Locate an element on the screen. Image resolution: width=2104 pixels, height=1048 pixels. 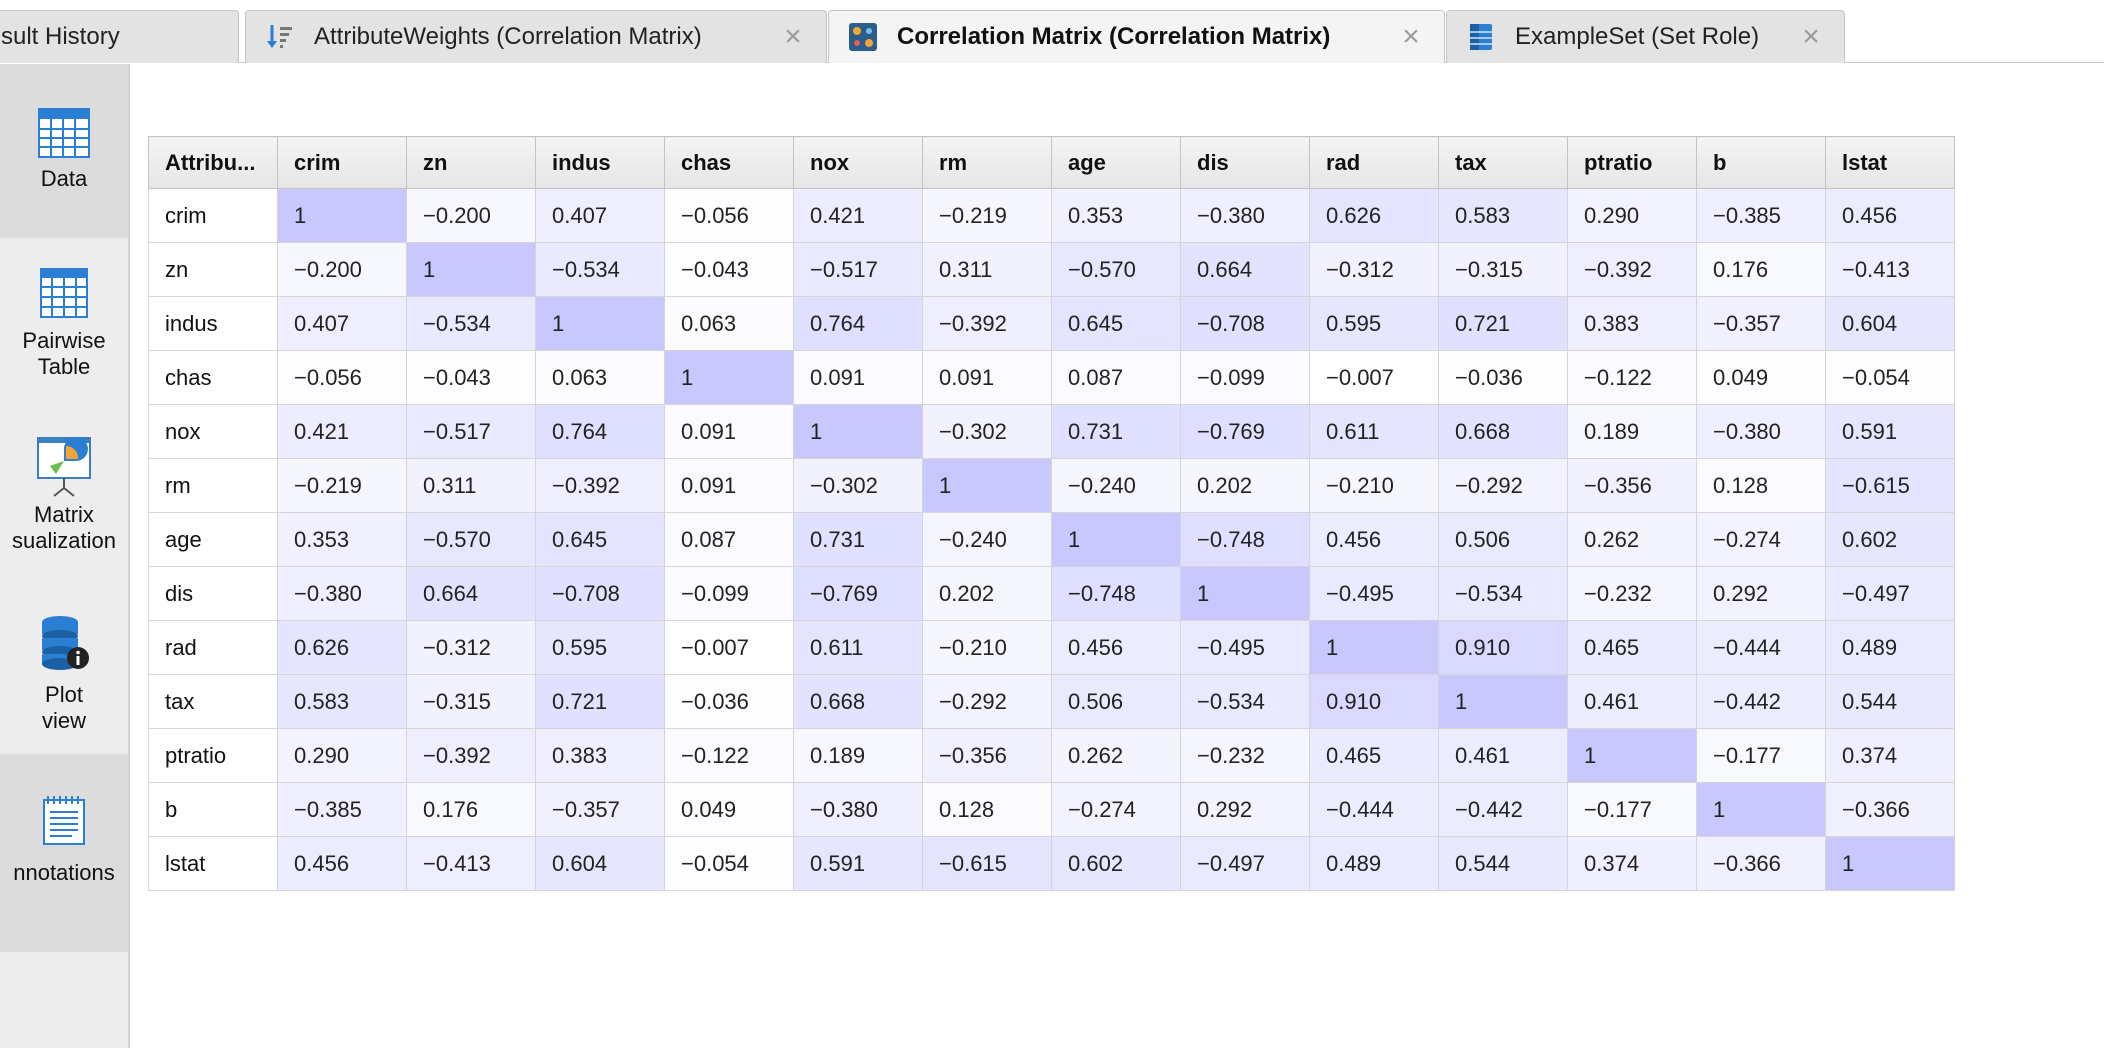
matrix-cell: −0.413 is located at coordinates (471, 863).